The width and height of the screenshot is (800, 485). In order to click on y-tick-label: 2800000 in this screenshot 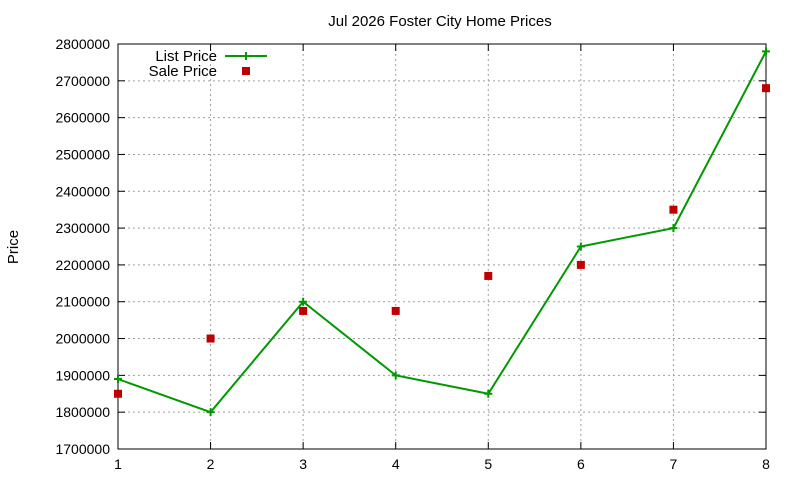, I will do `click(82, 44)`.